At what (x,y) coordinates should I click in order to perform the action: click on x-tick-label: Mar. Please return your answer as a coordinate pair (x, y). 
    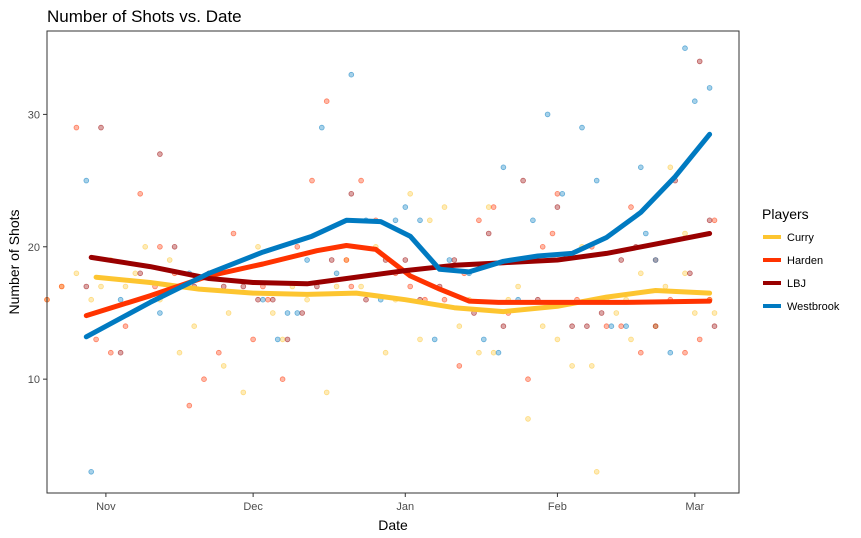
    Looking at the image, I should click on (694, 507).